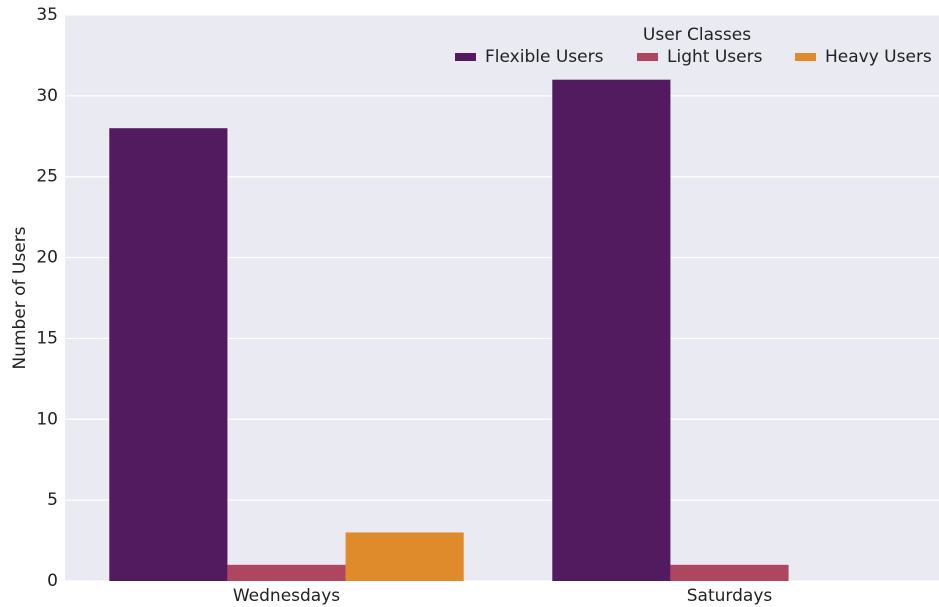 This screenshot has width=939, height=607. Describe the element at coordinates (52, 581) in the screenshot. I see `y-tick-label: 0` at that location.